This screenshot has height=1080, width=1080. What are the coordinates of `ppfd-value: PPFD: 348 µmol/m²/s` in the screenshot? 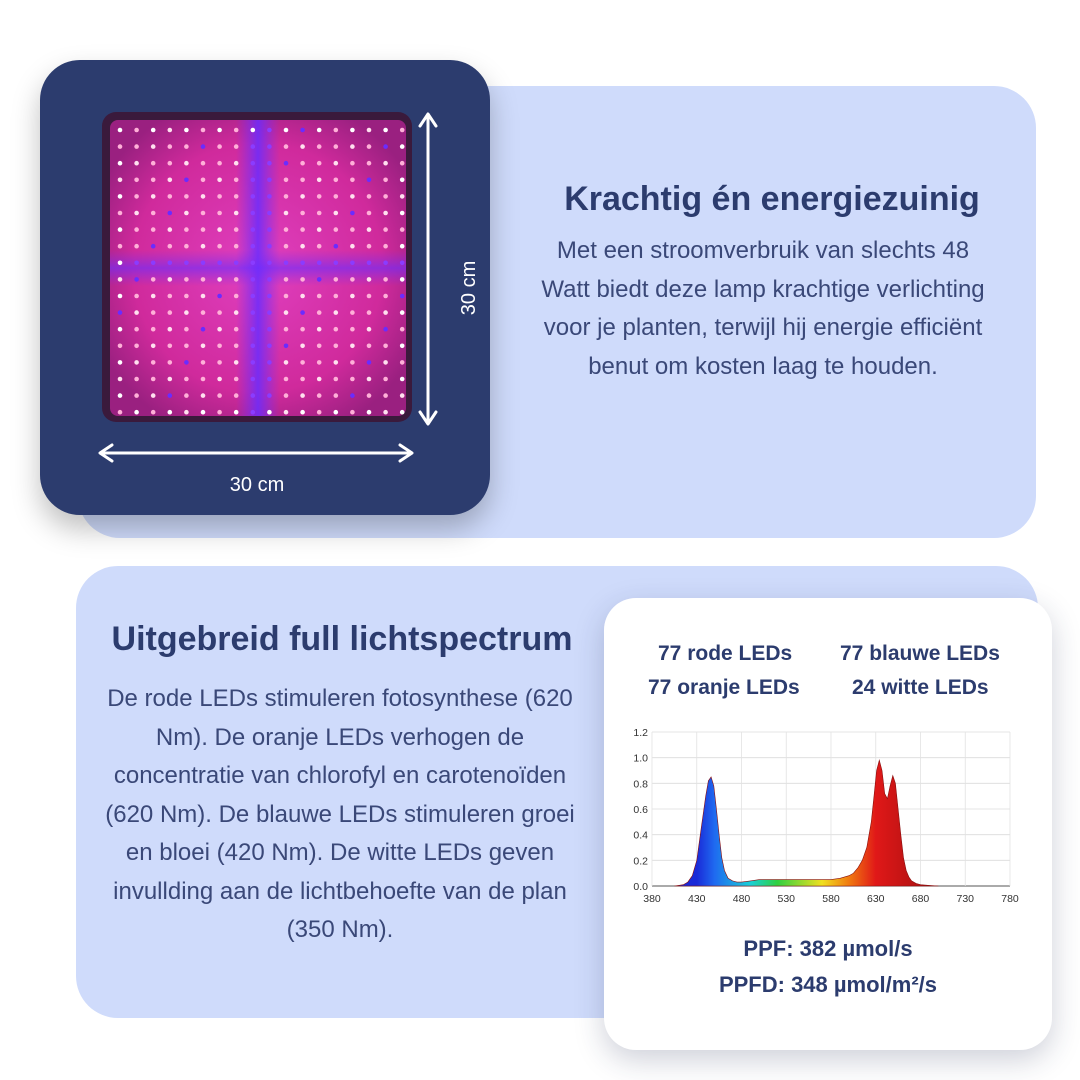 It's located at (828, 984).